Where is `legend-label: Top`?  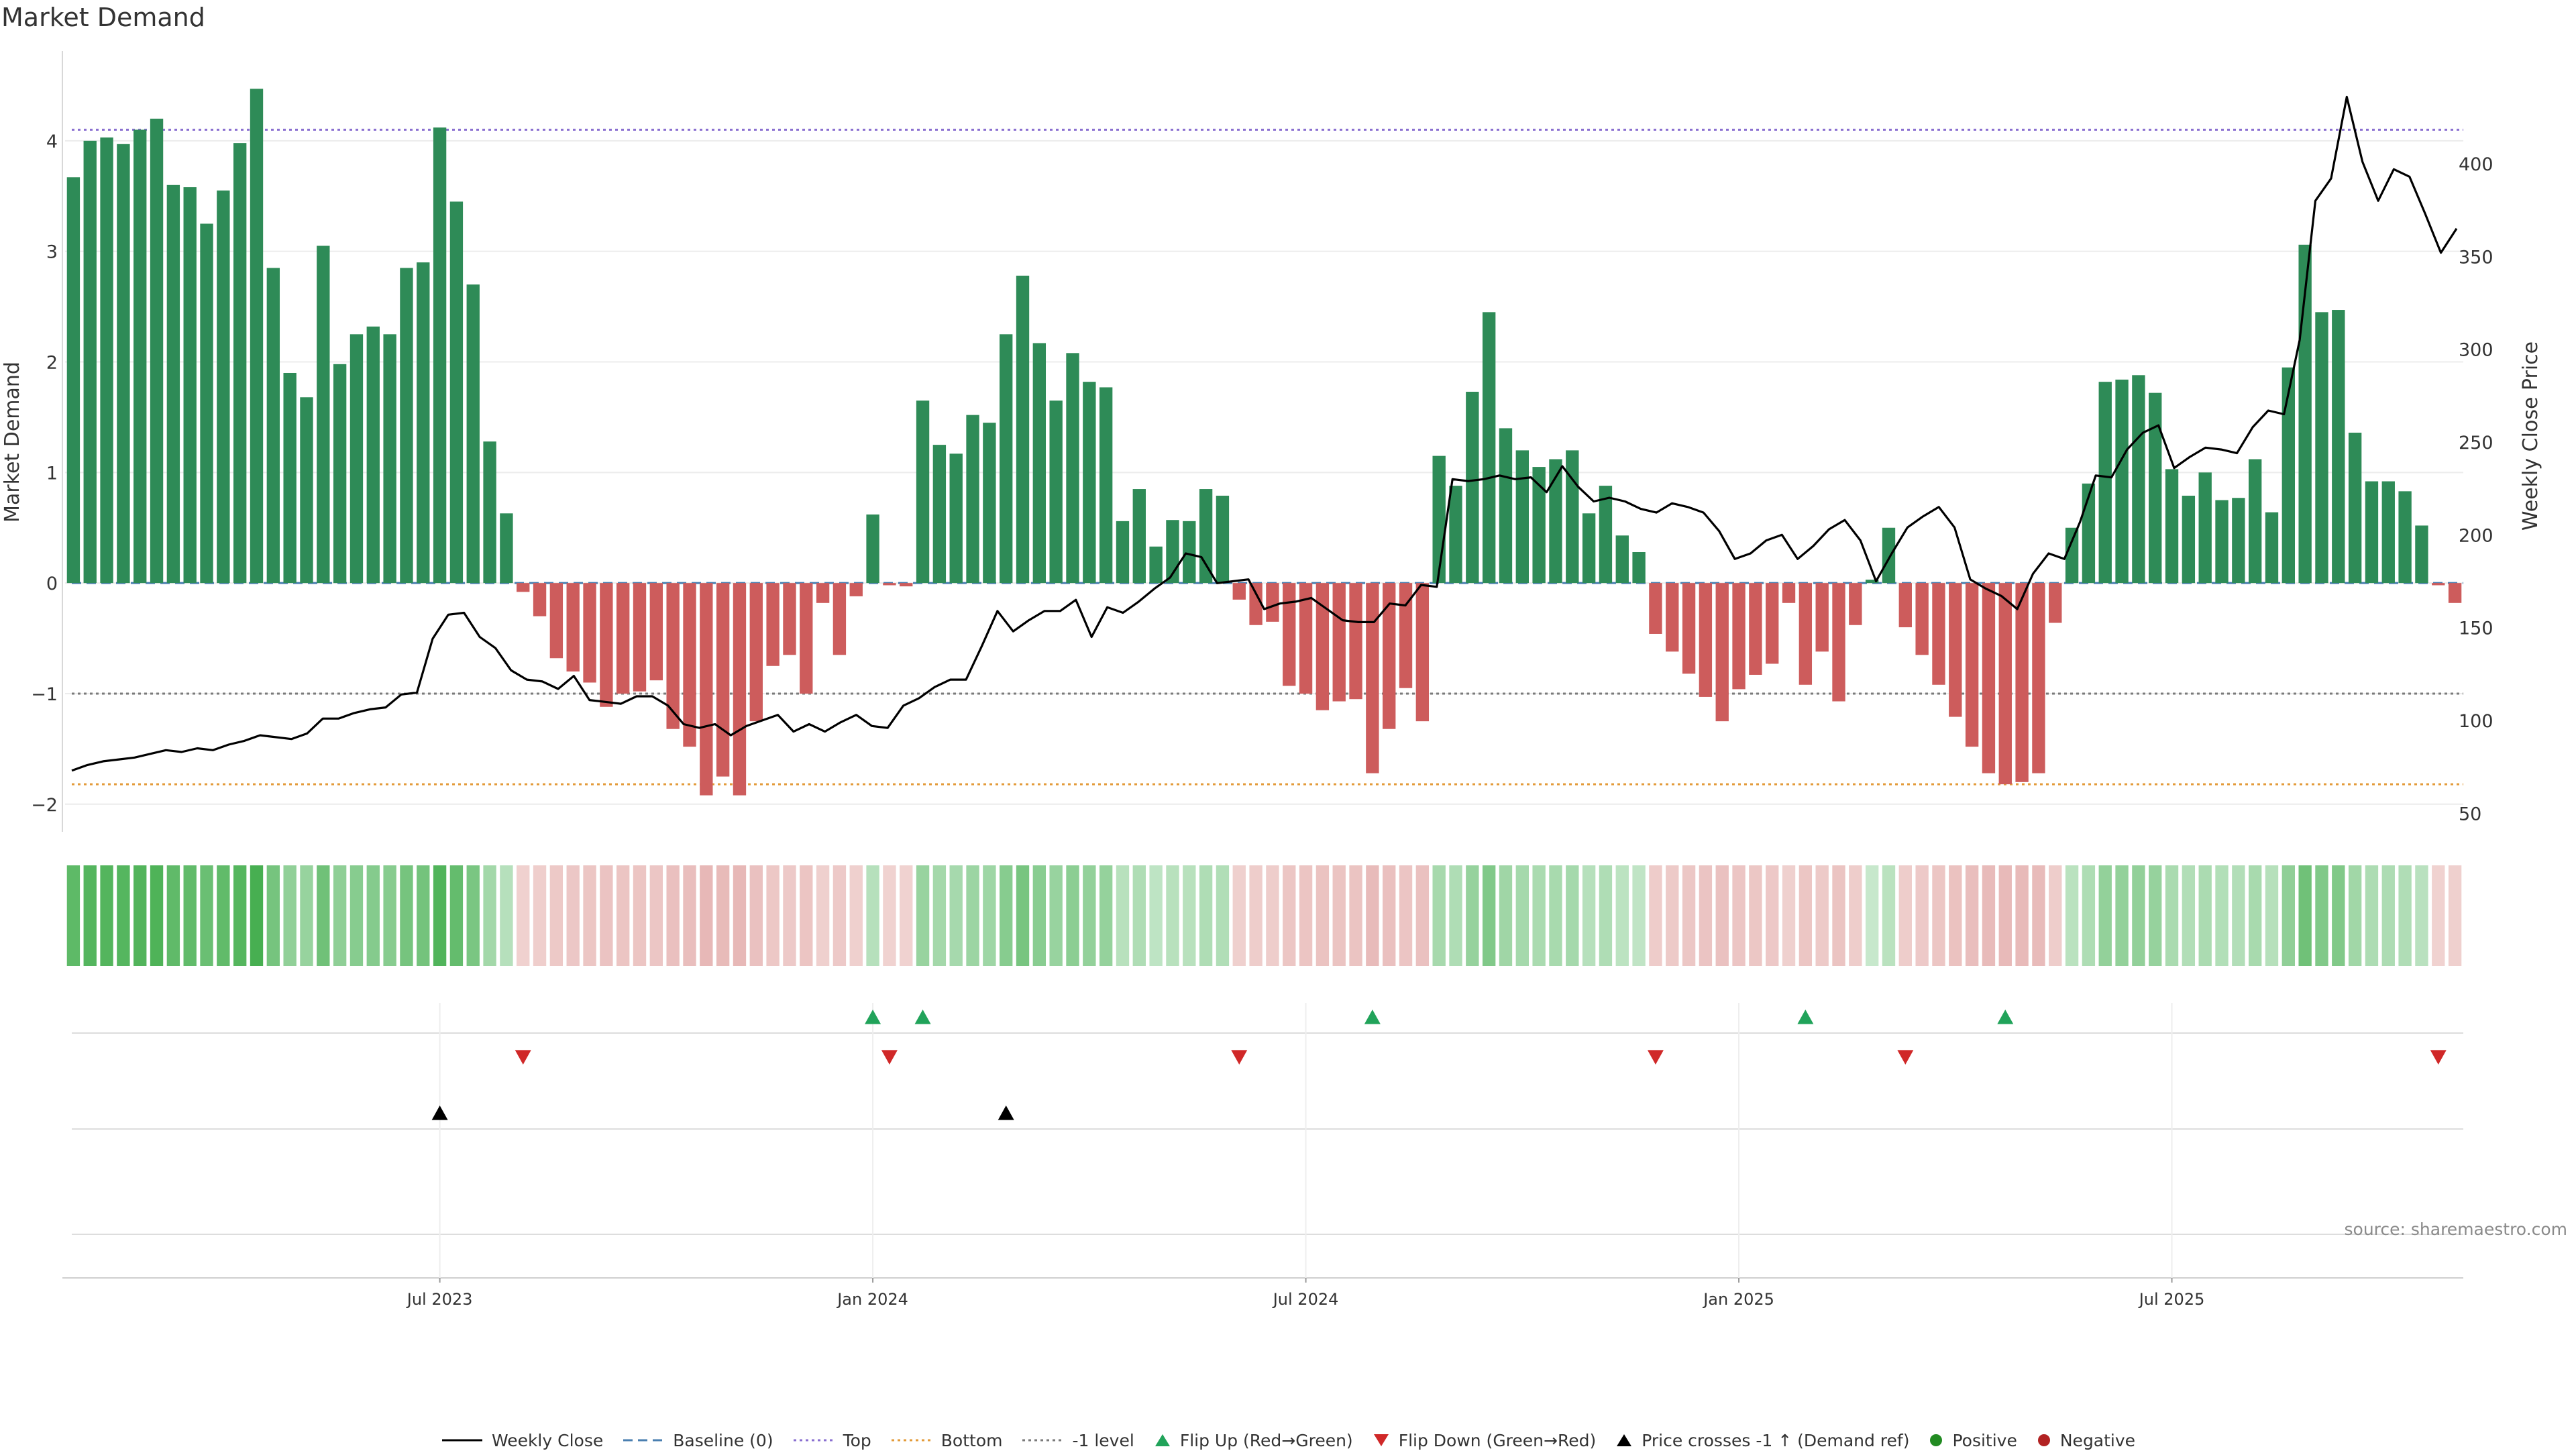 legend-label: Top is located at coordinates (857, 1440).